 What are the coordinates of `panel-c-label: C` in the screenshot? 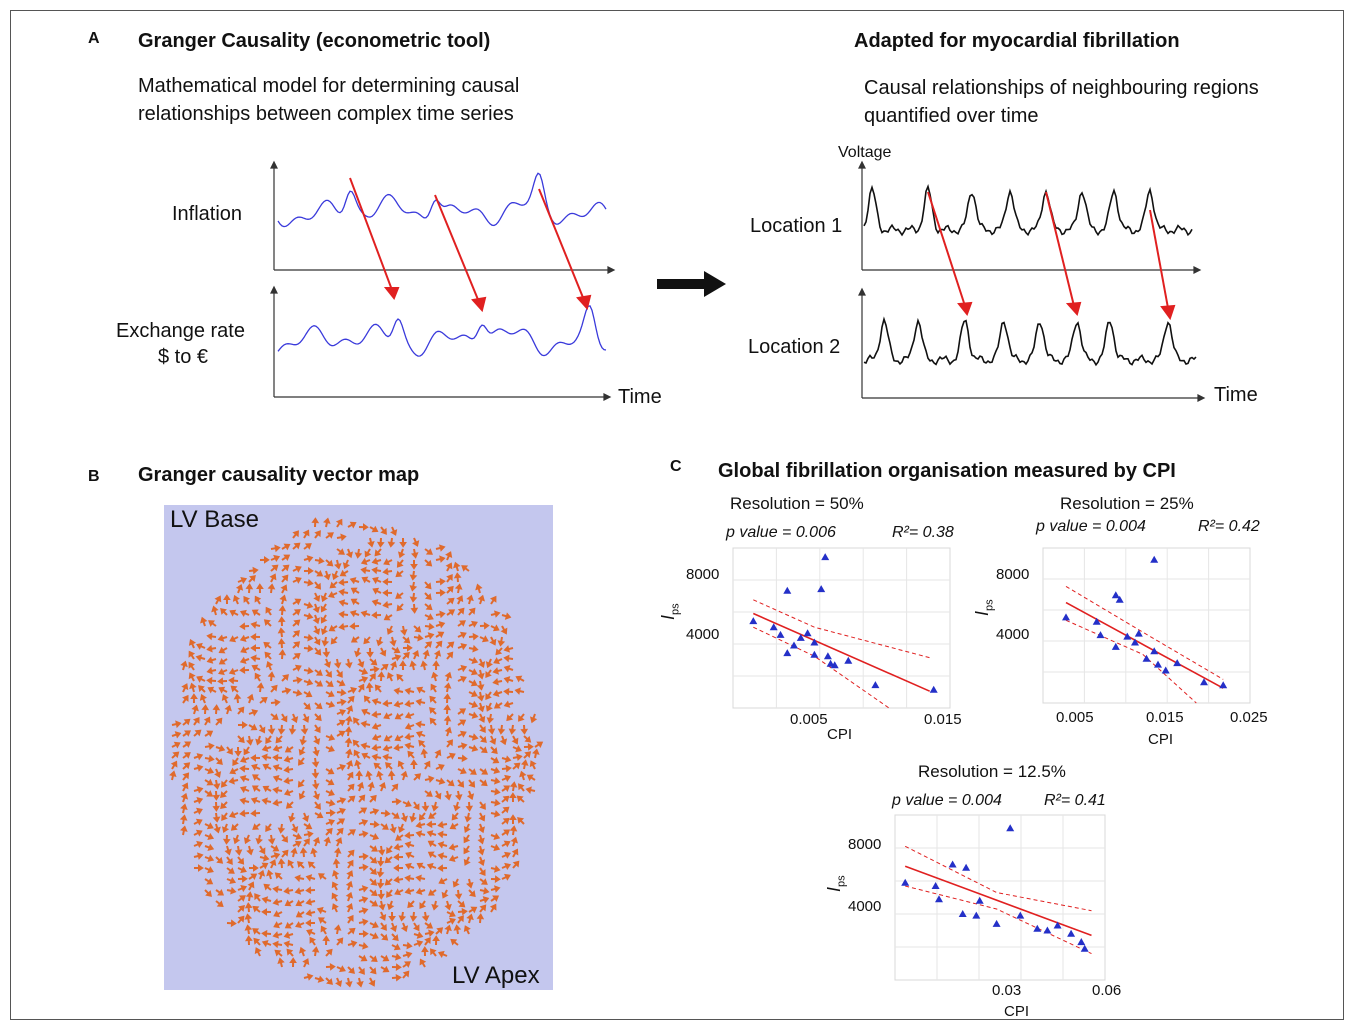 It's located at (676, 466).